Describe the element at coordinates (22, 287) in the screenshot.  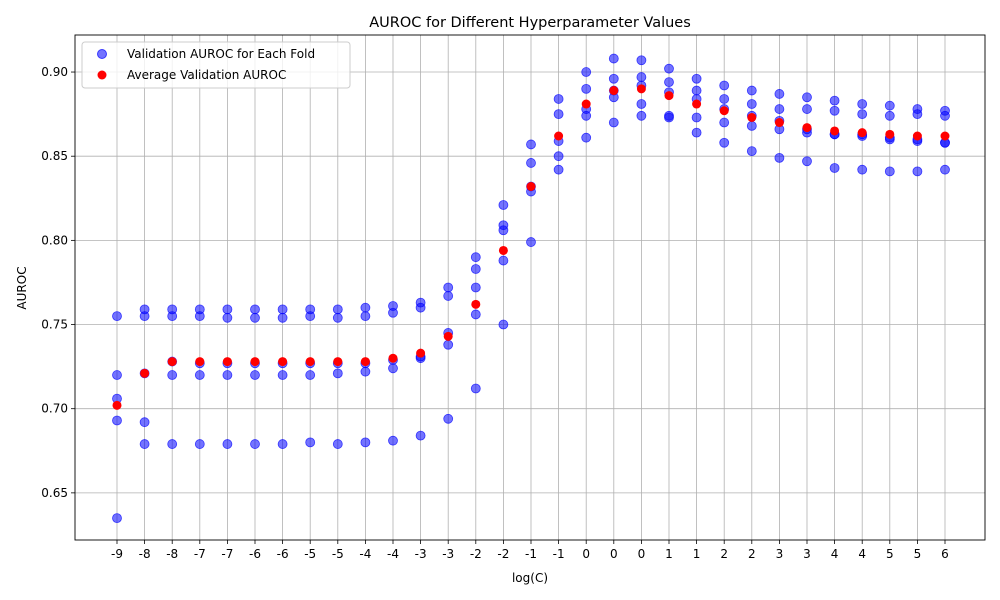
I see `y-axis-label: AUROC` at that location.